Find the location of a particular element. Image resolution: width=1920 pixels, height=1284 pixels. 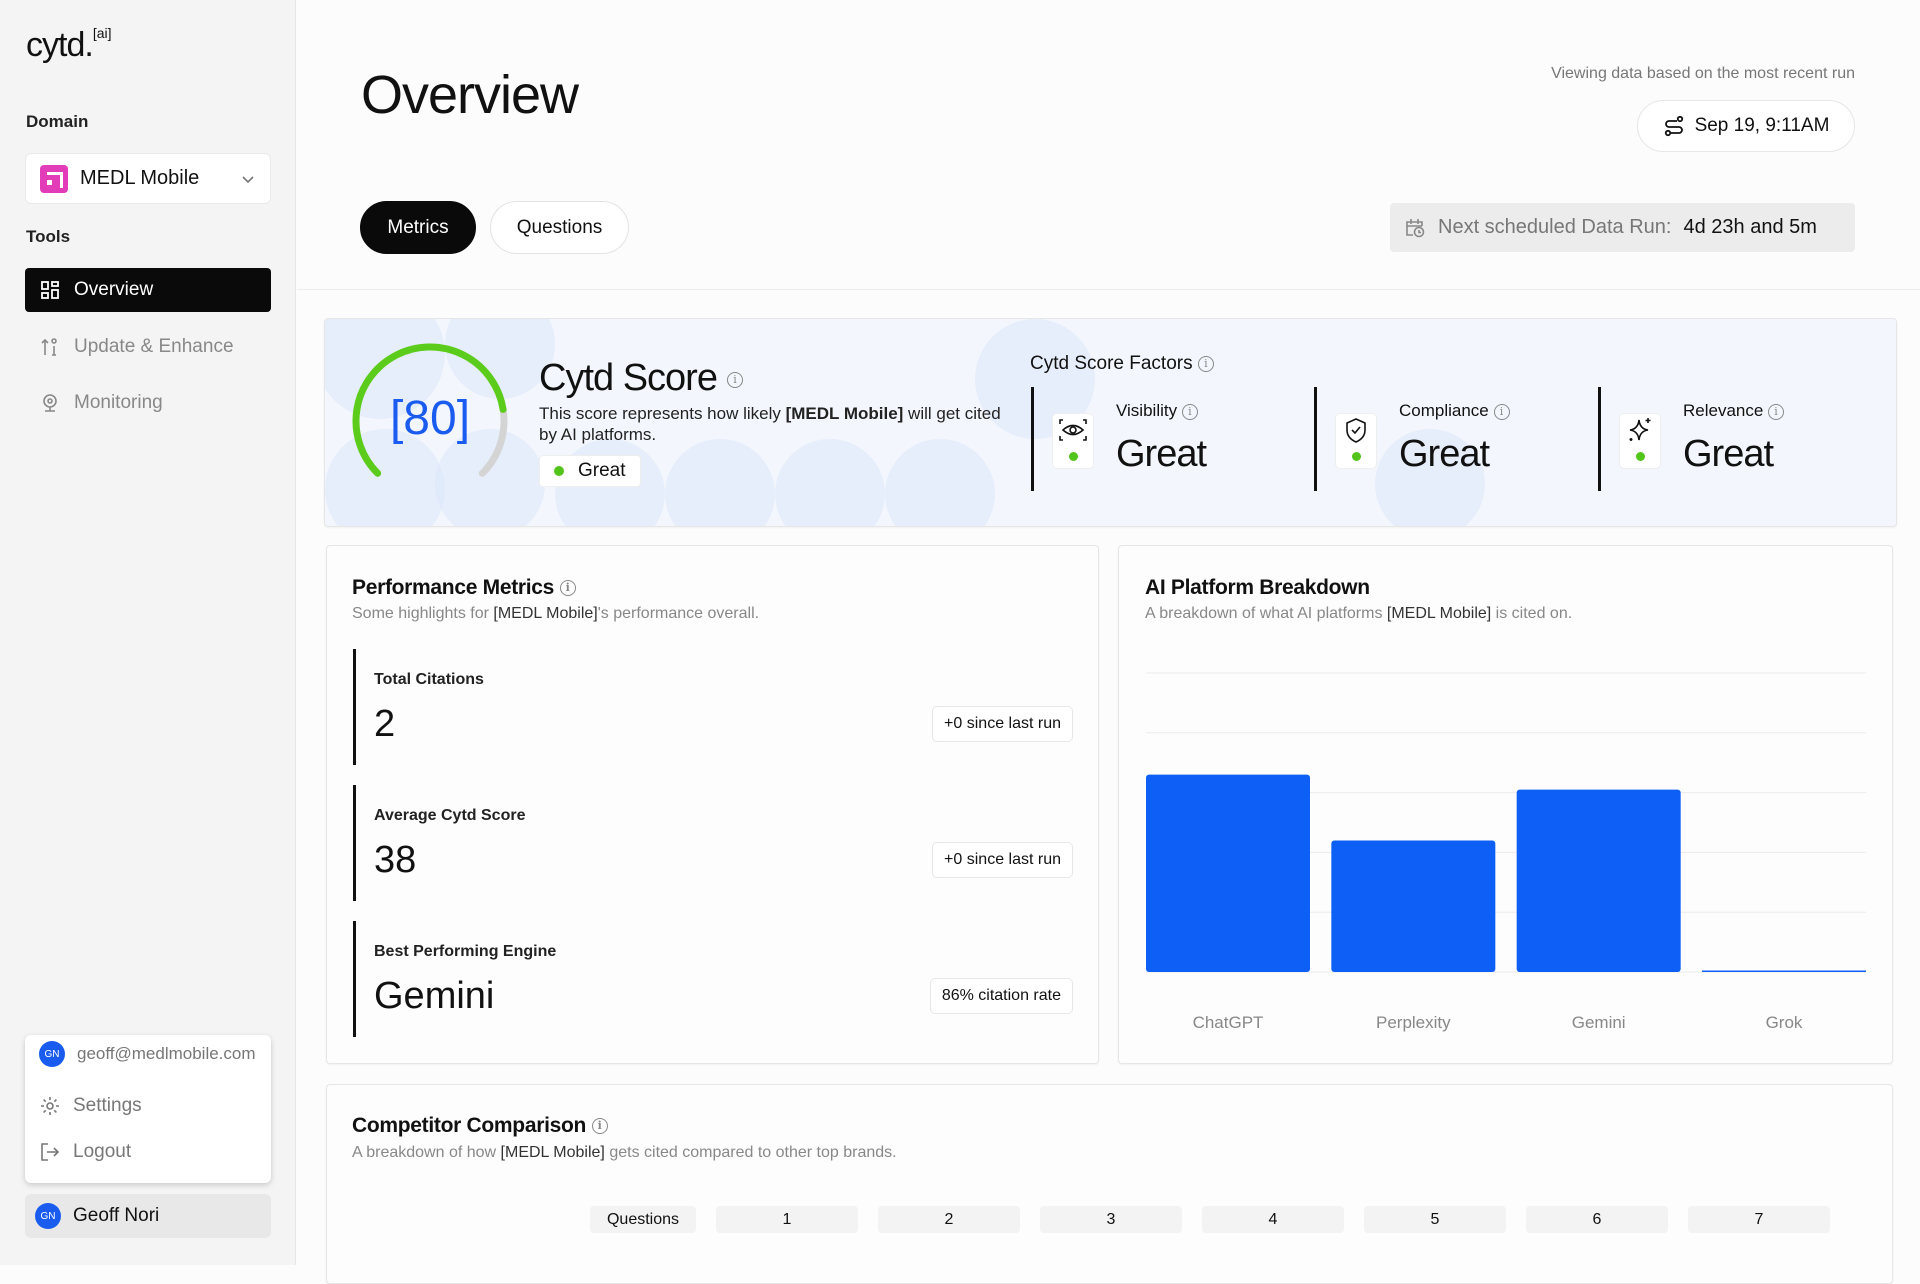

score-title-text: Cytd Score is located at coordinates (628, 378).